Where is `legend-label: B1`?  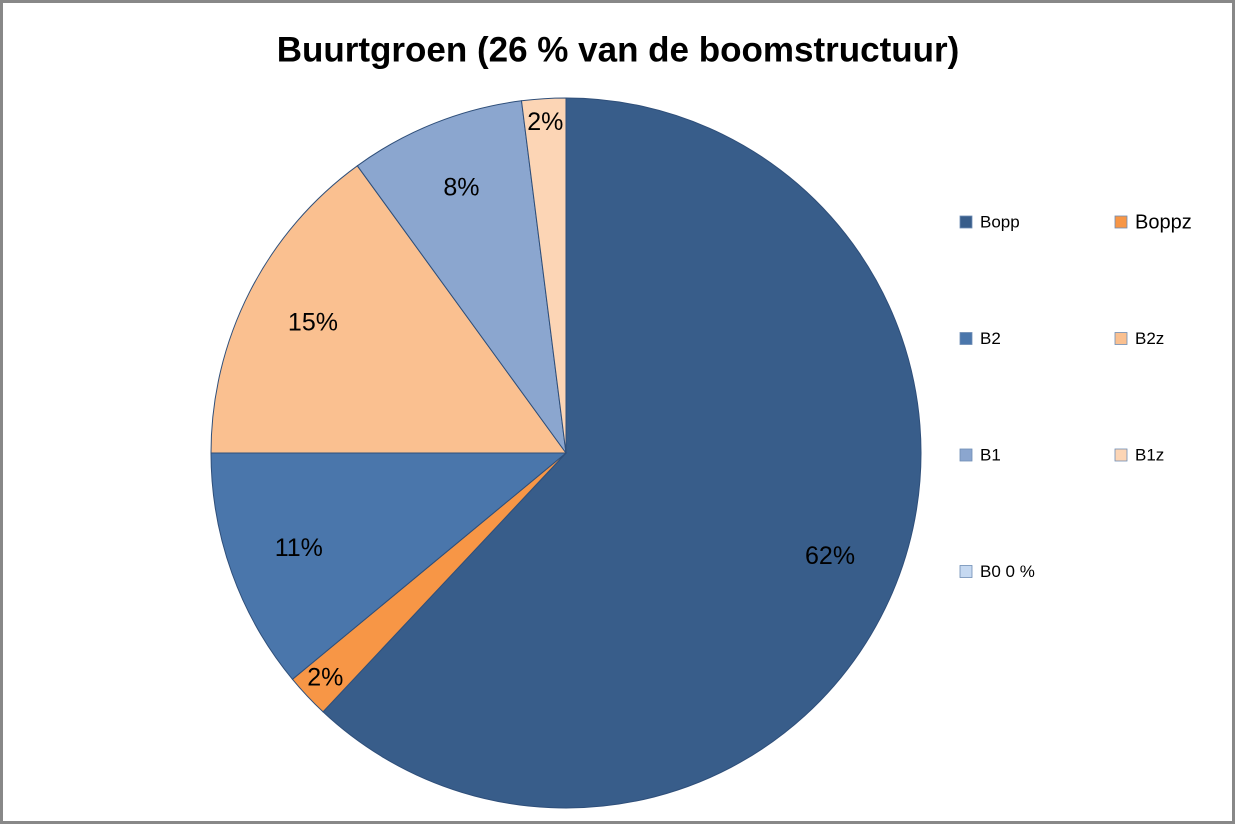
legend-label: B1 is located at coordinates (990, 454).